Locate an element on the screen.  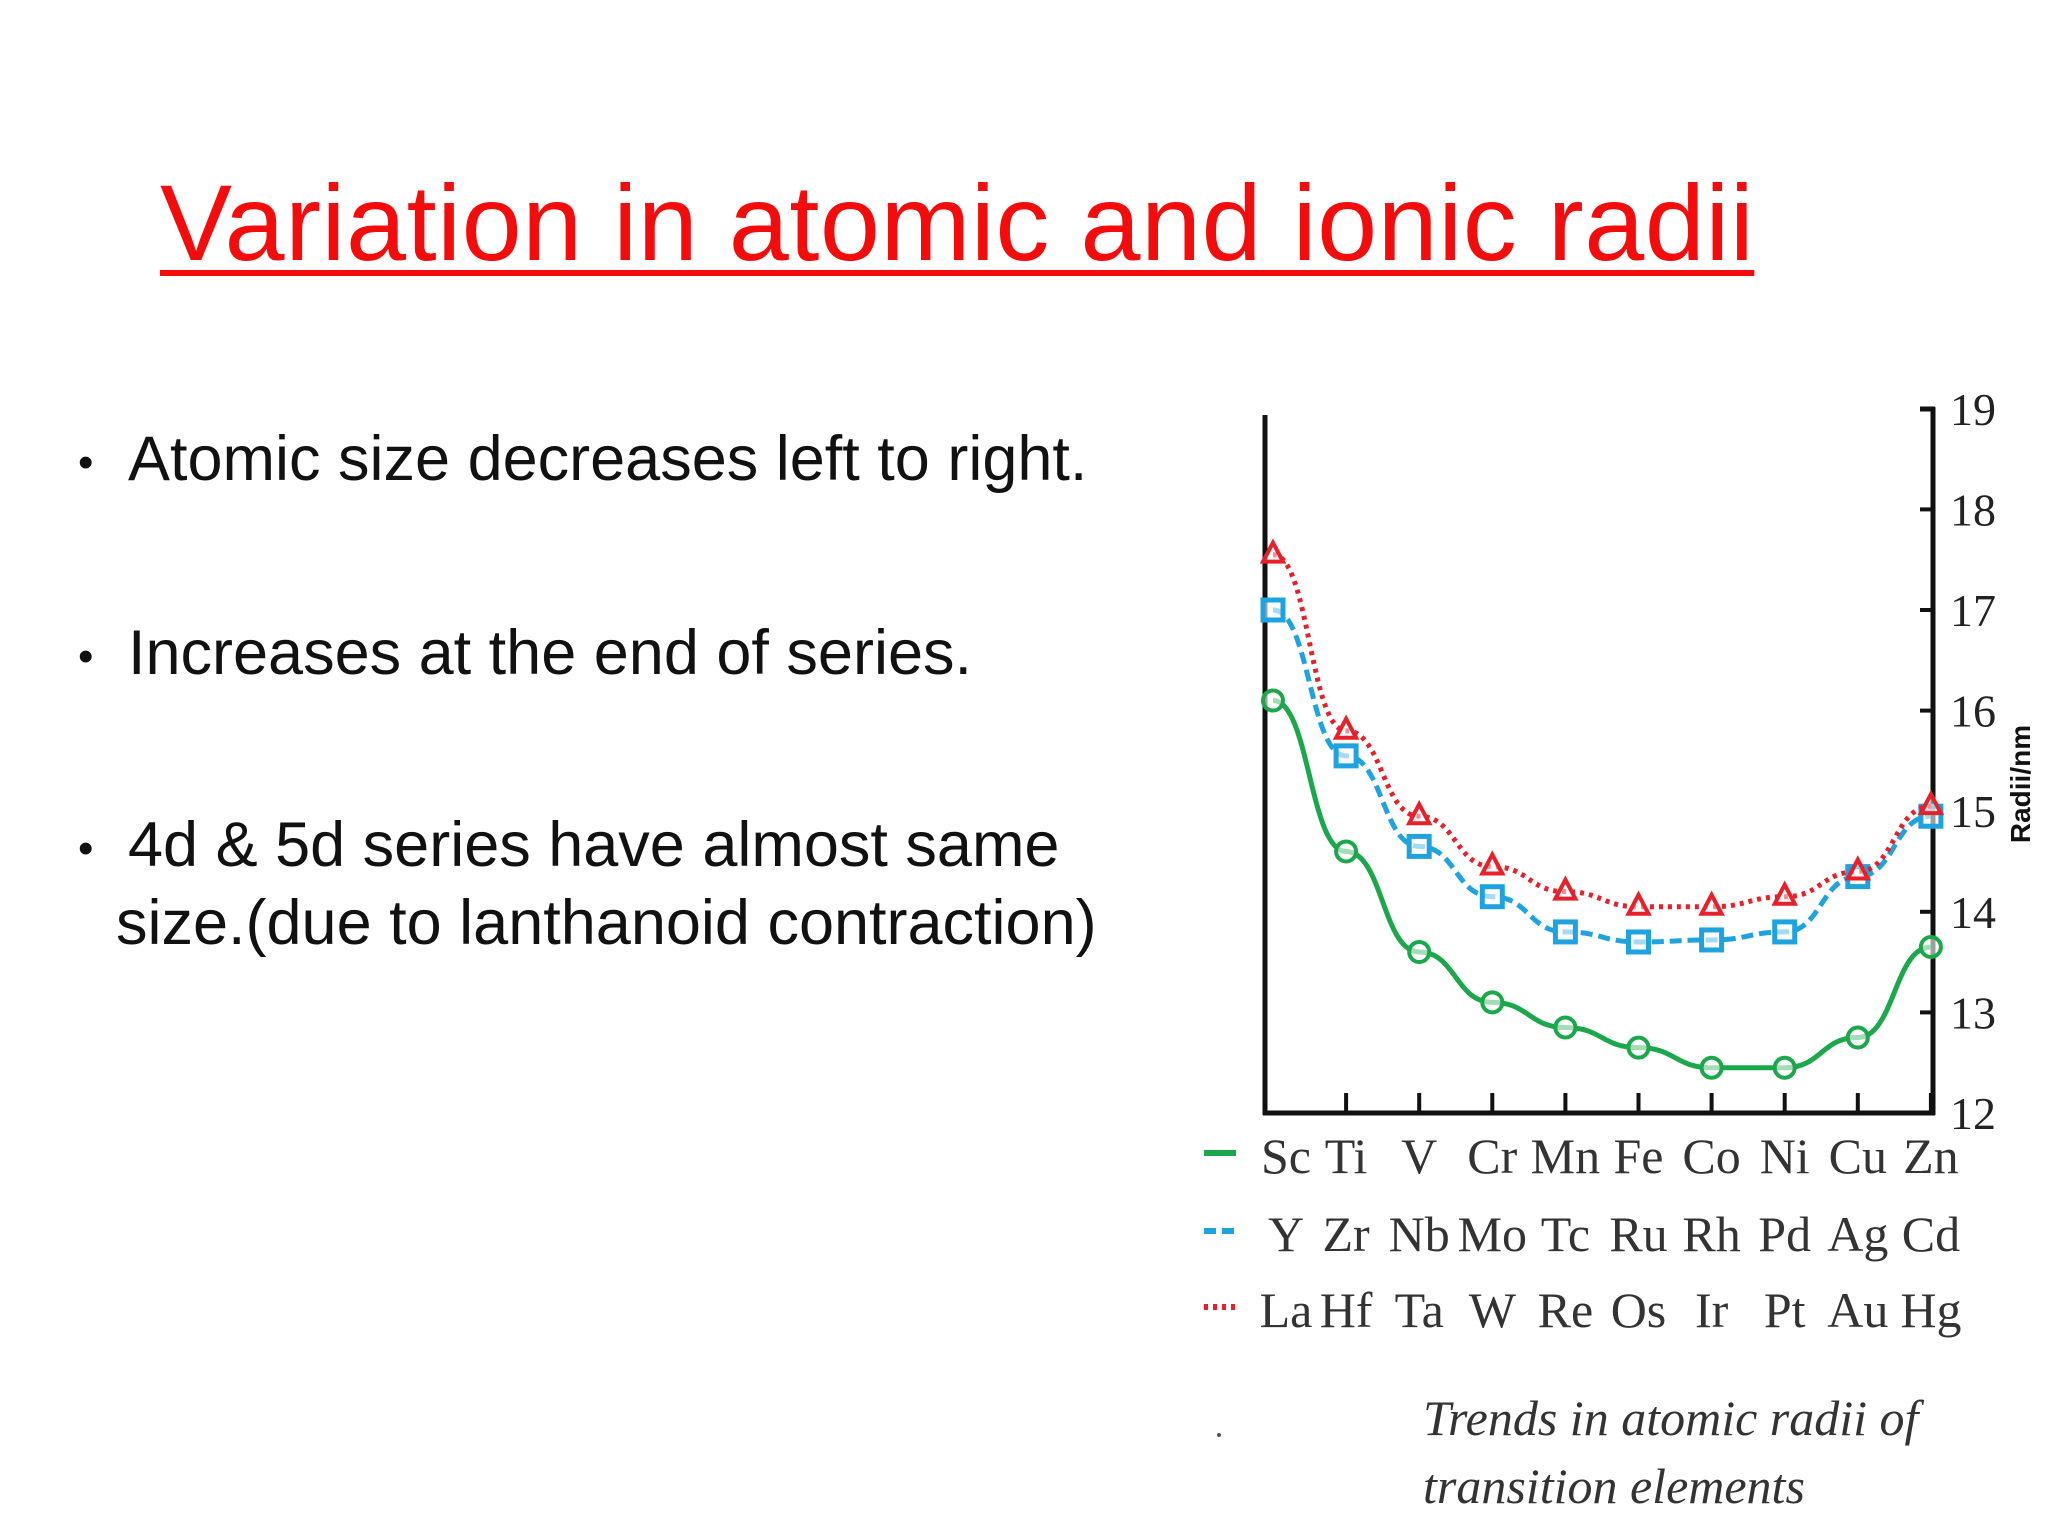
element-label: Y is located at coordinates (1286, 1234).